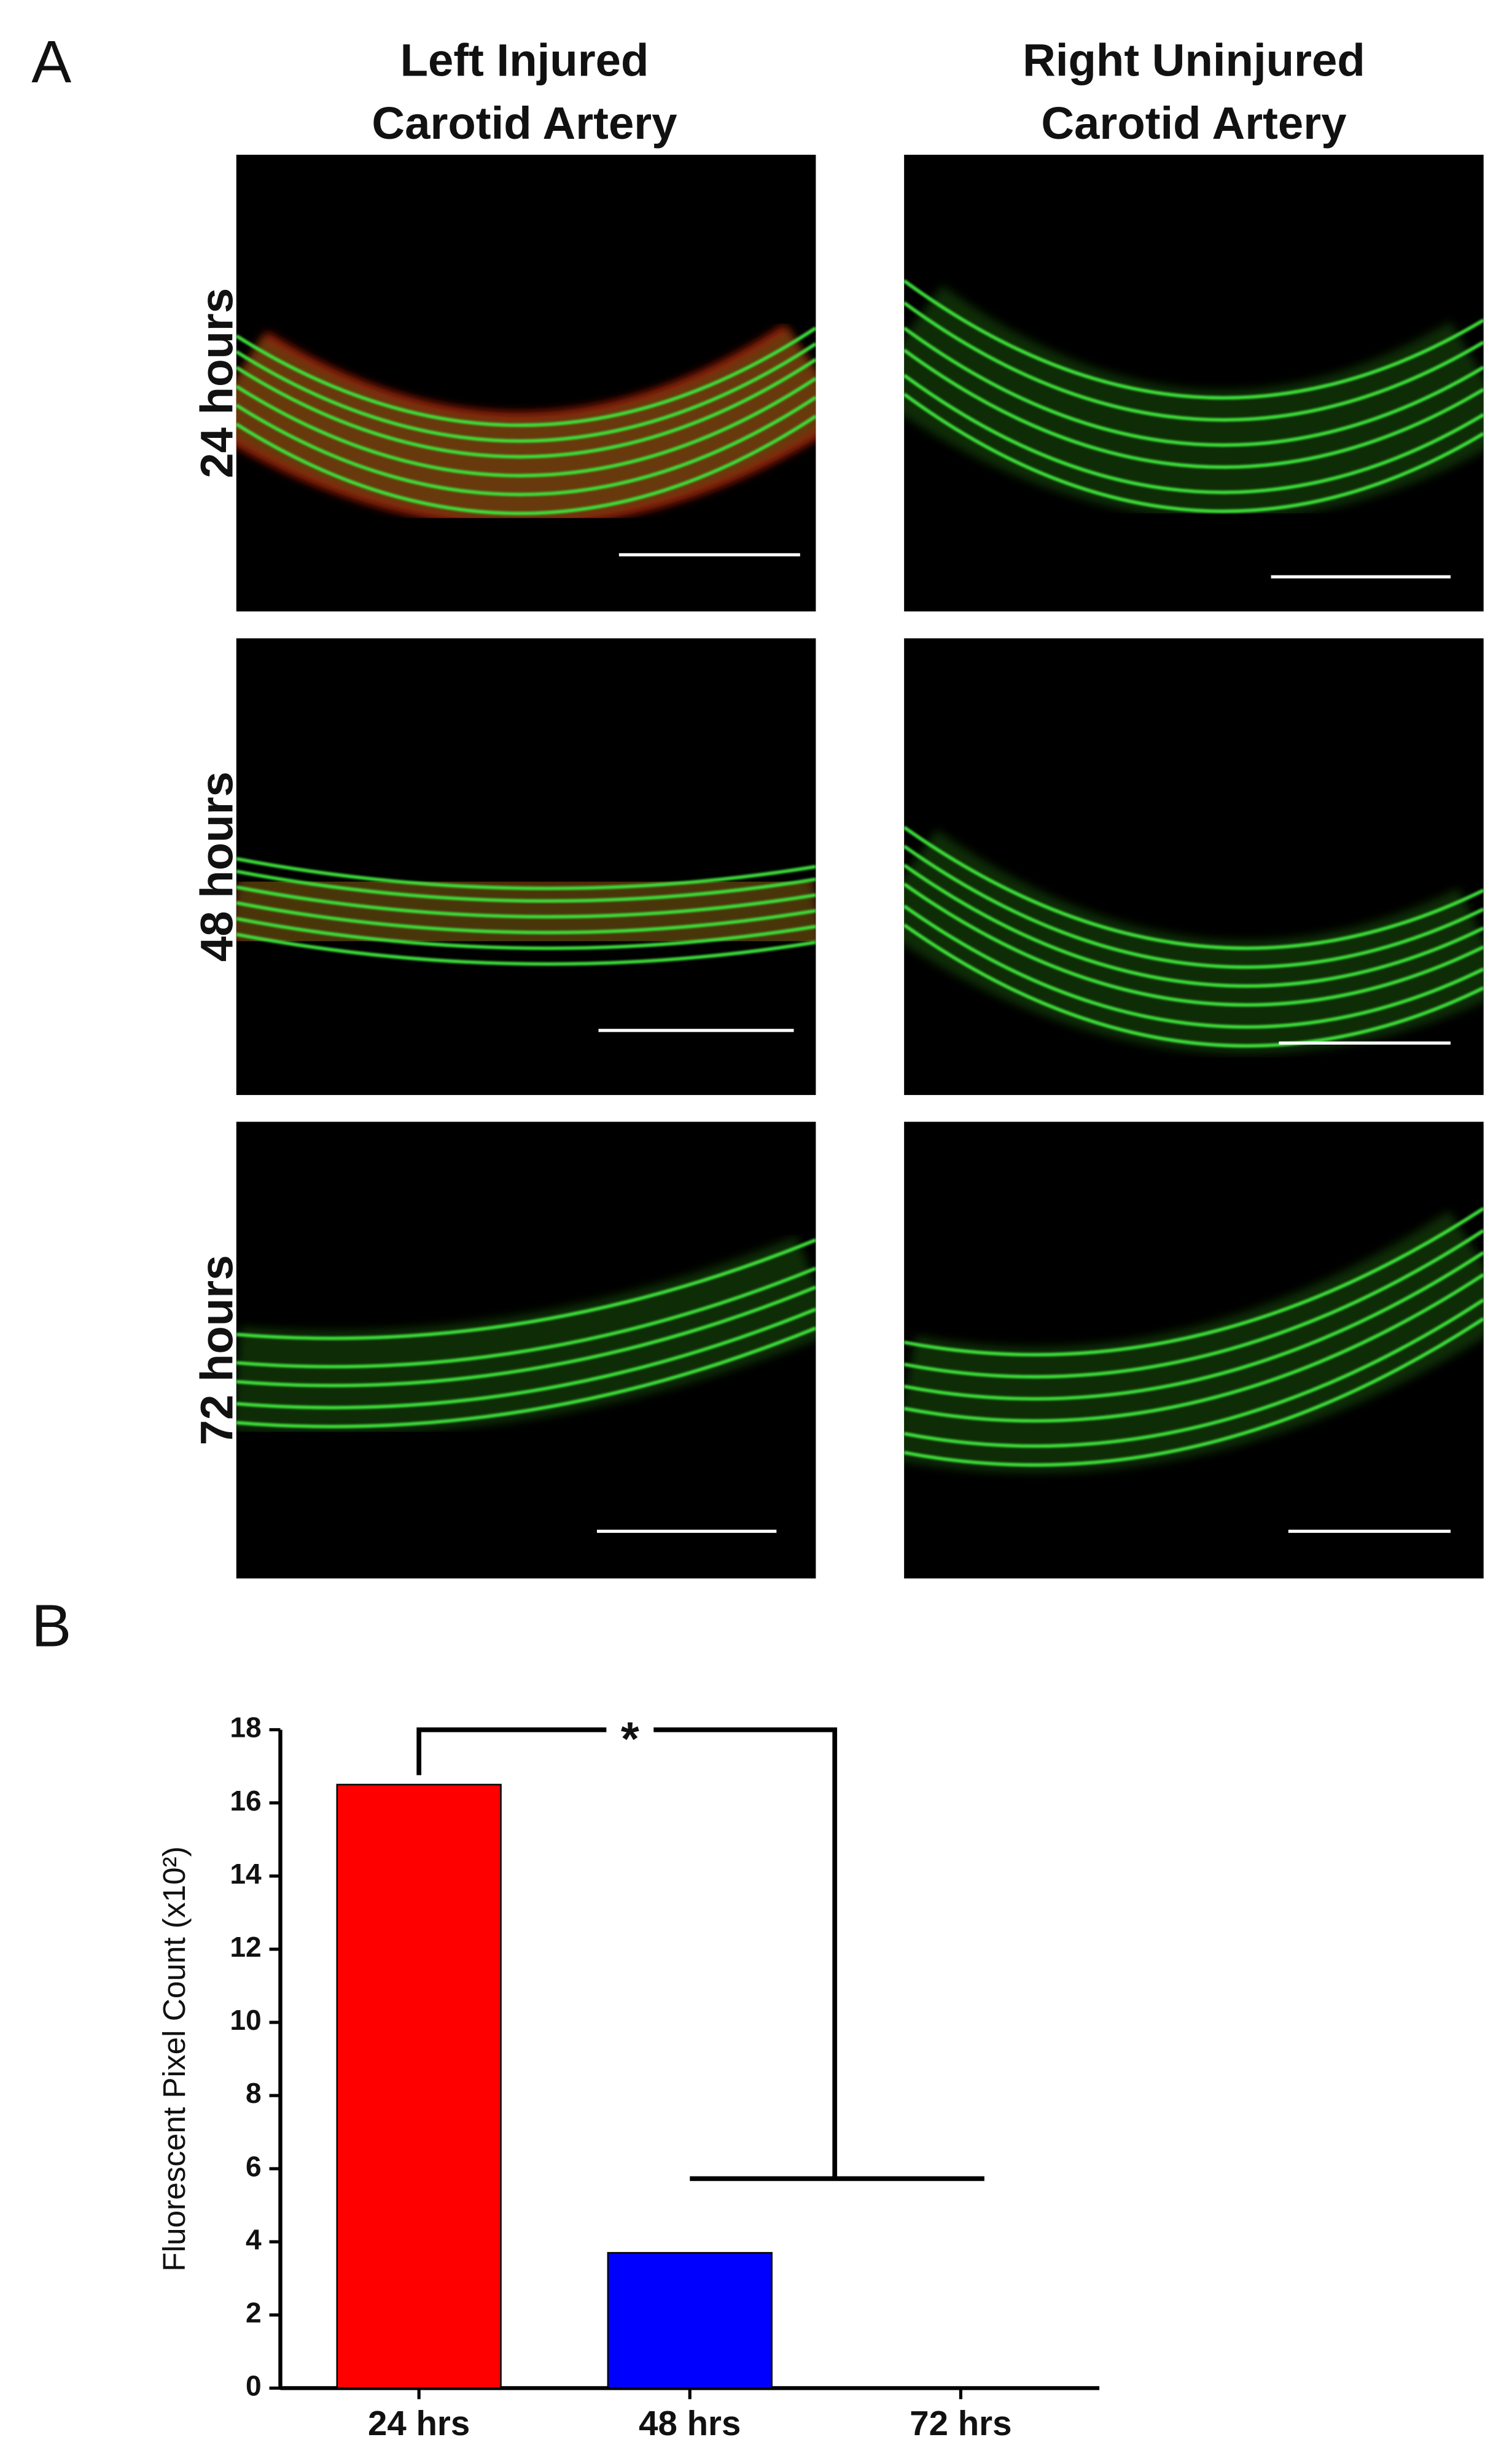 Image resolution: width=1512 pixels, height=2464 pixels. What do you see at coordinates (1194, 60) in the screenshot?
I see `column-title: Right Uninjured` at bounding box center [1194, 60].